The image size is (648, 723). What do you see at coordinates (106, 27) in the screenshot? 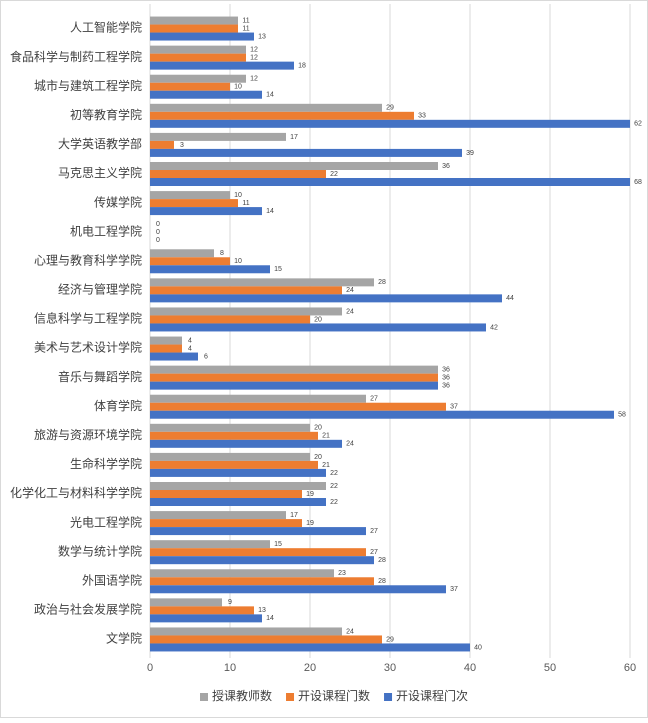
I see `y-tick-label: 人工智能学院` at bounding box center [106, 27].